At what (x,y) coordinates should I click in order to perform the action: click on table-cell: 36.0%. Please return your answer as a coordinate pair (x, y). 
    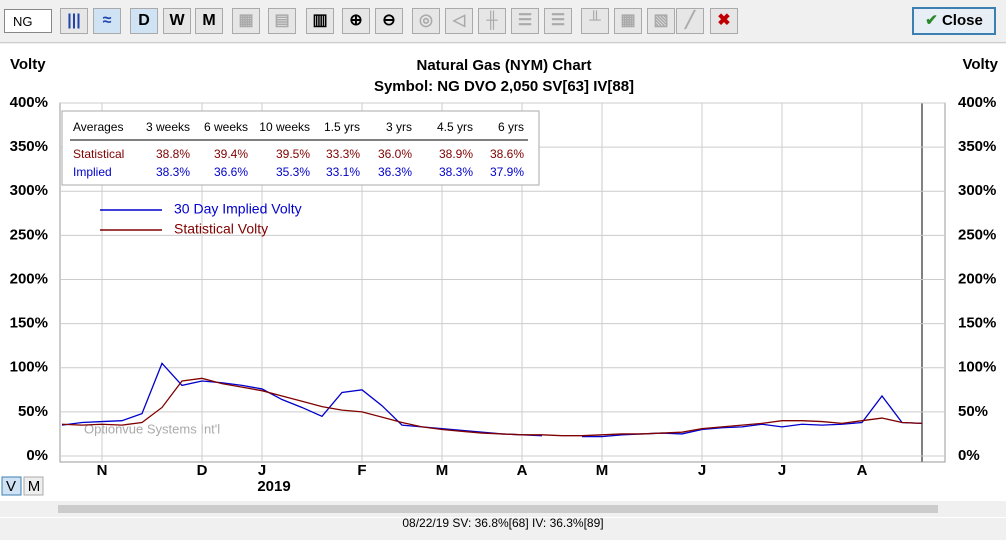
    Looking at the image, I should click on (395, 154).